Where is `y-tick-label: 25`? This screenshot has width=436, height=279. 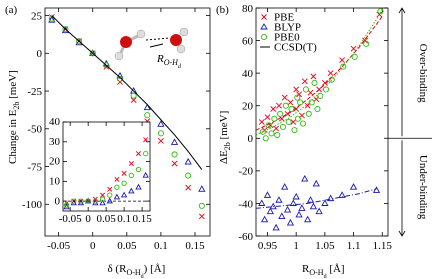
y-tick-label: 25 is located at coordinates (37, 16).